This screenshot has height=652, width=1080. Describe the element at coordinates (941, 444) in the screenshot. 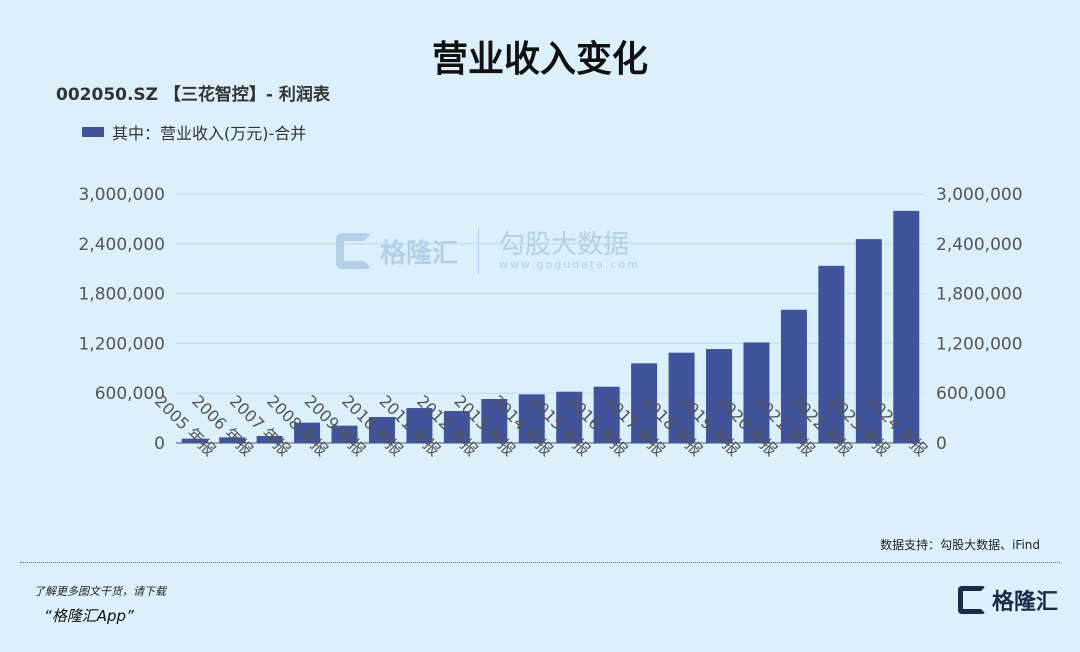

I see `y-tick-label-right: 0` at that location.